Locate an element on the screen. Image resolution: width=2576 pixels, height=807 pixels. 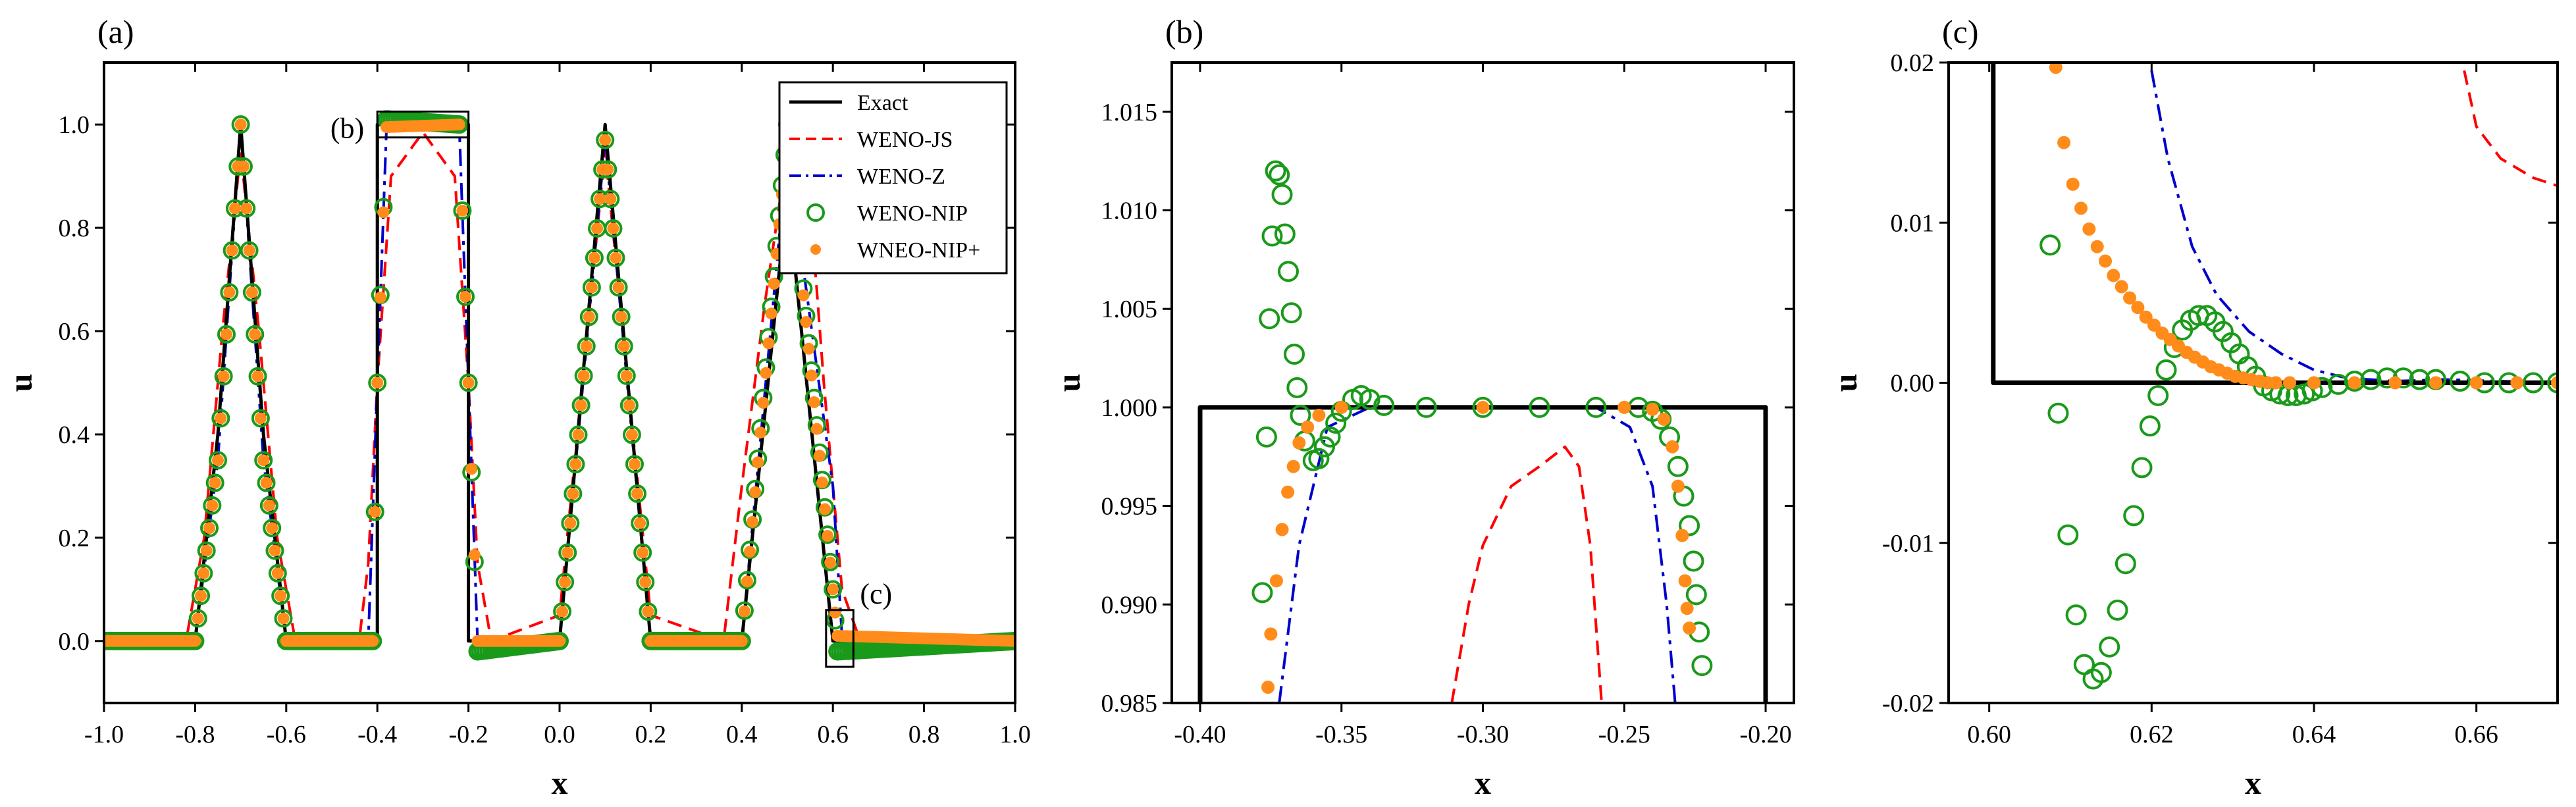
x-tick-label: 0.60 is located at coordinates (1989, 735).